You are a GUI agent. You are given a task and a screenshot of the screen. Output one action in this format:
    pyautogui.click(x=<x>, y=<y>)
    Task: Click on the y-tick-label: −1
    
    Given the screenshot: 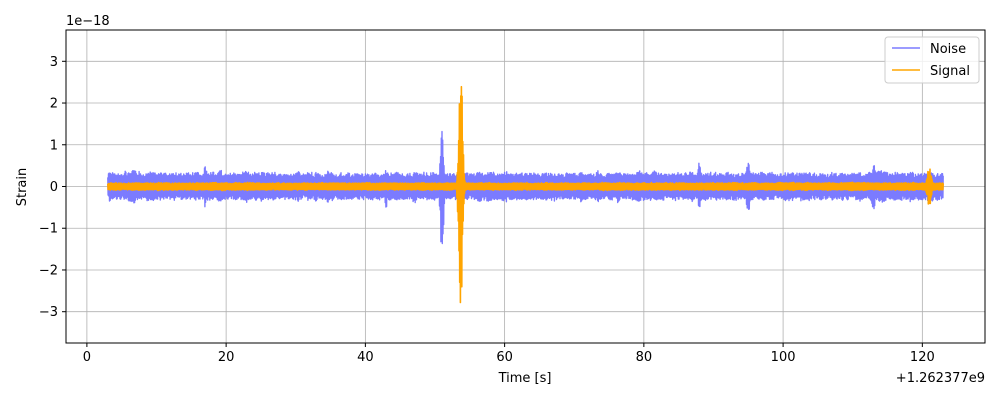 What is the action you would take?
    pyautogui.click(x=48, y=229)
    